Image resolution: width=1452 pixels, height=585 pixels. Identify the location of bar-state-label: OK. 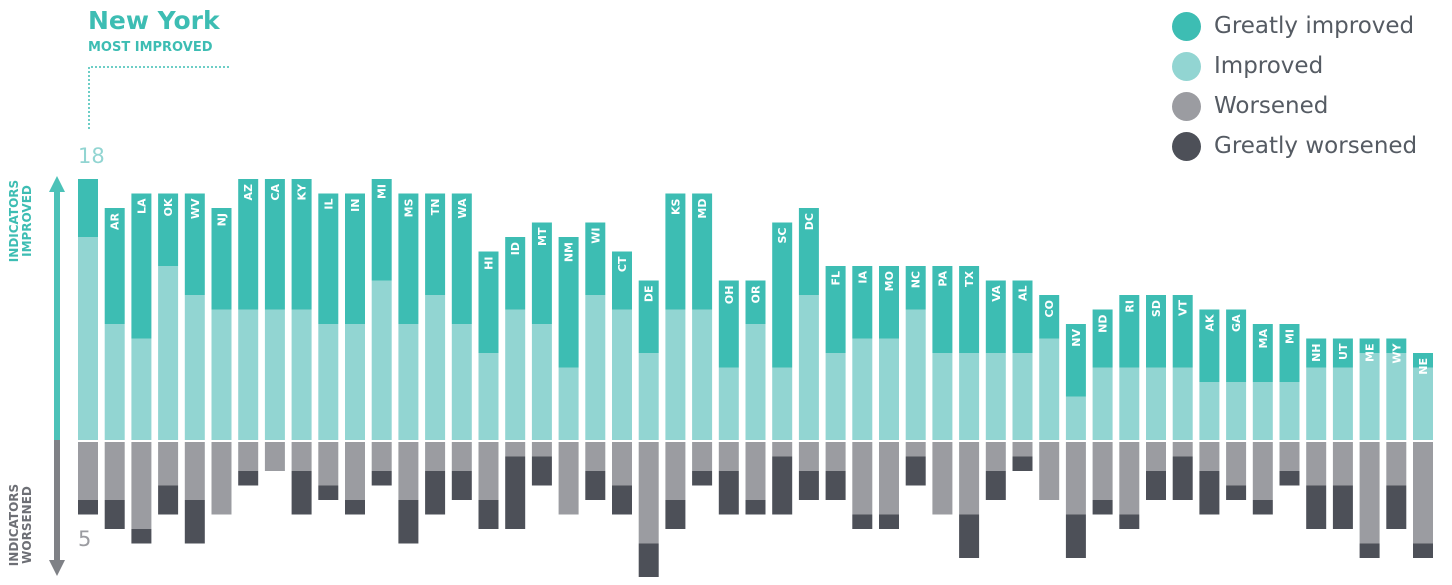
(168, 207).